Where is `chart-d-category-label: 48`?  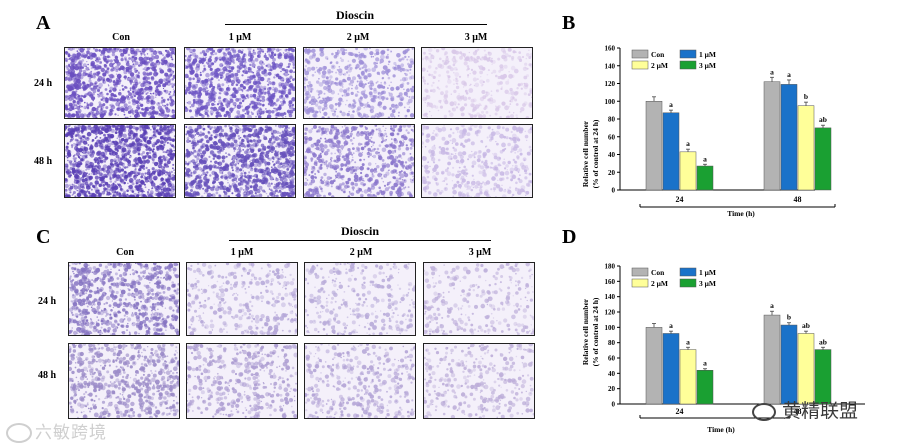
chart-d-category-label: 48 is located at coordinates (798, 411).